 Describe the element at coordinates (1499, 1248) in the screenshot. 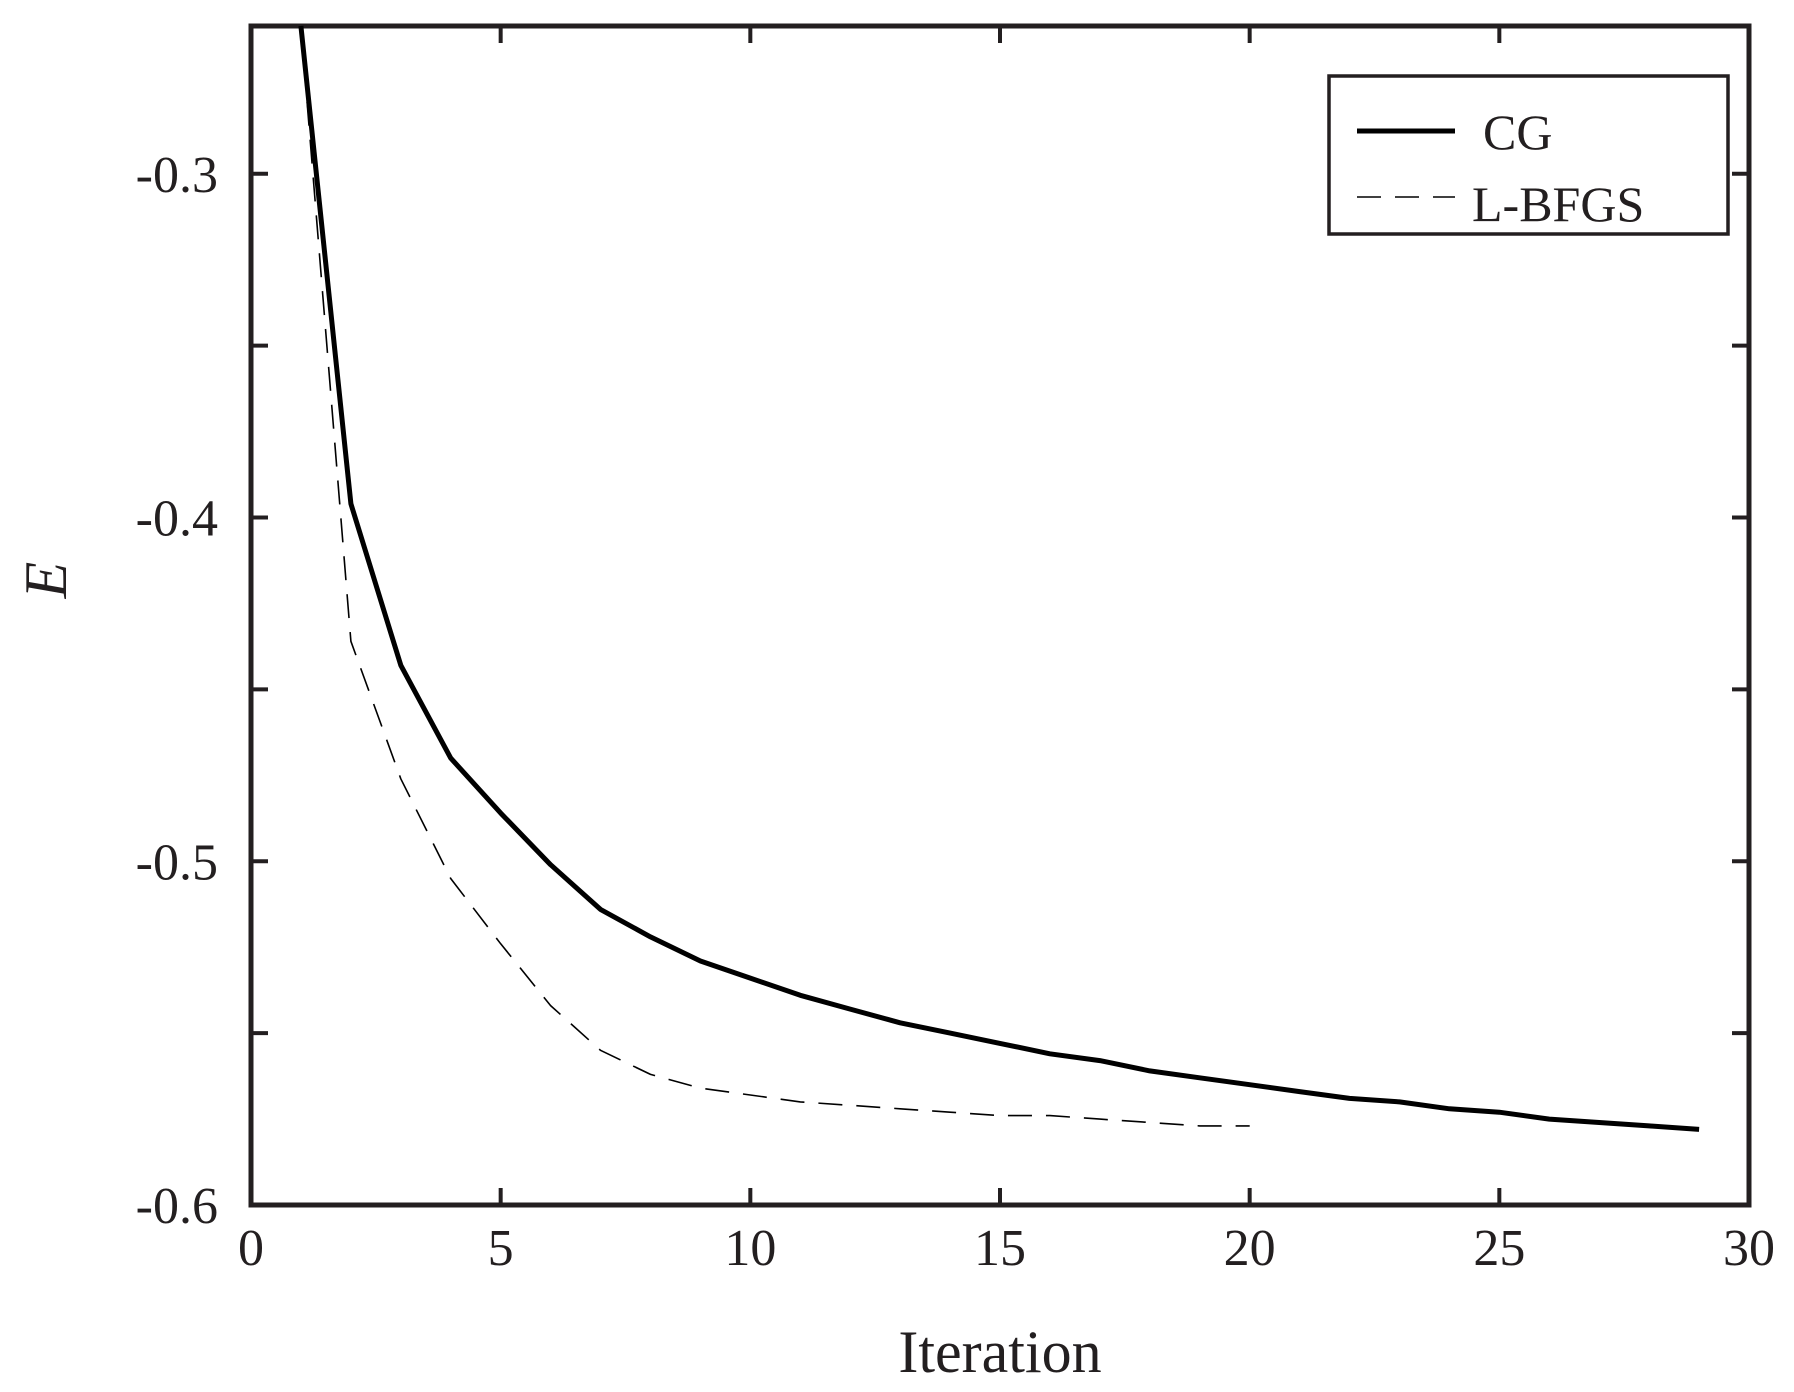

I see `x-tick-label: 25` at that location.